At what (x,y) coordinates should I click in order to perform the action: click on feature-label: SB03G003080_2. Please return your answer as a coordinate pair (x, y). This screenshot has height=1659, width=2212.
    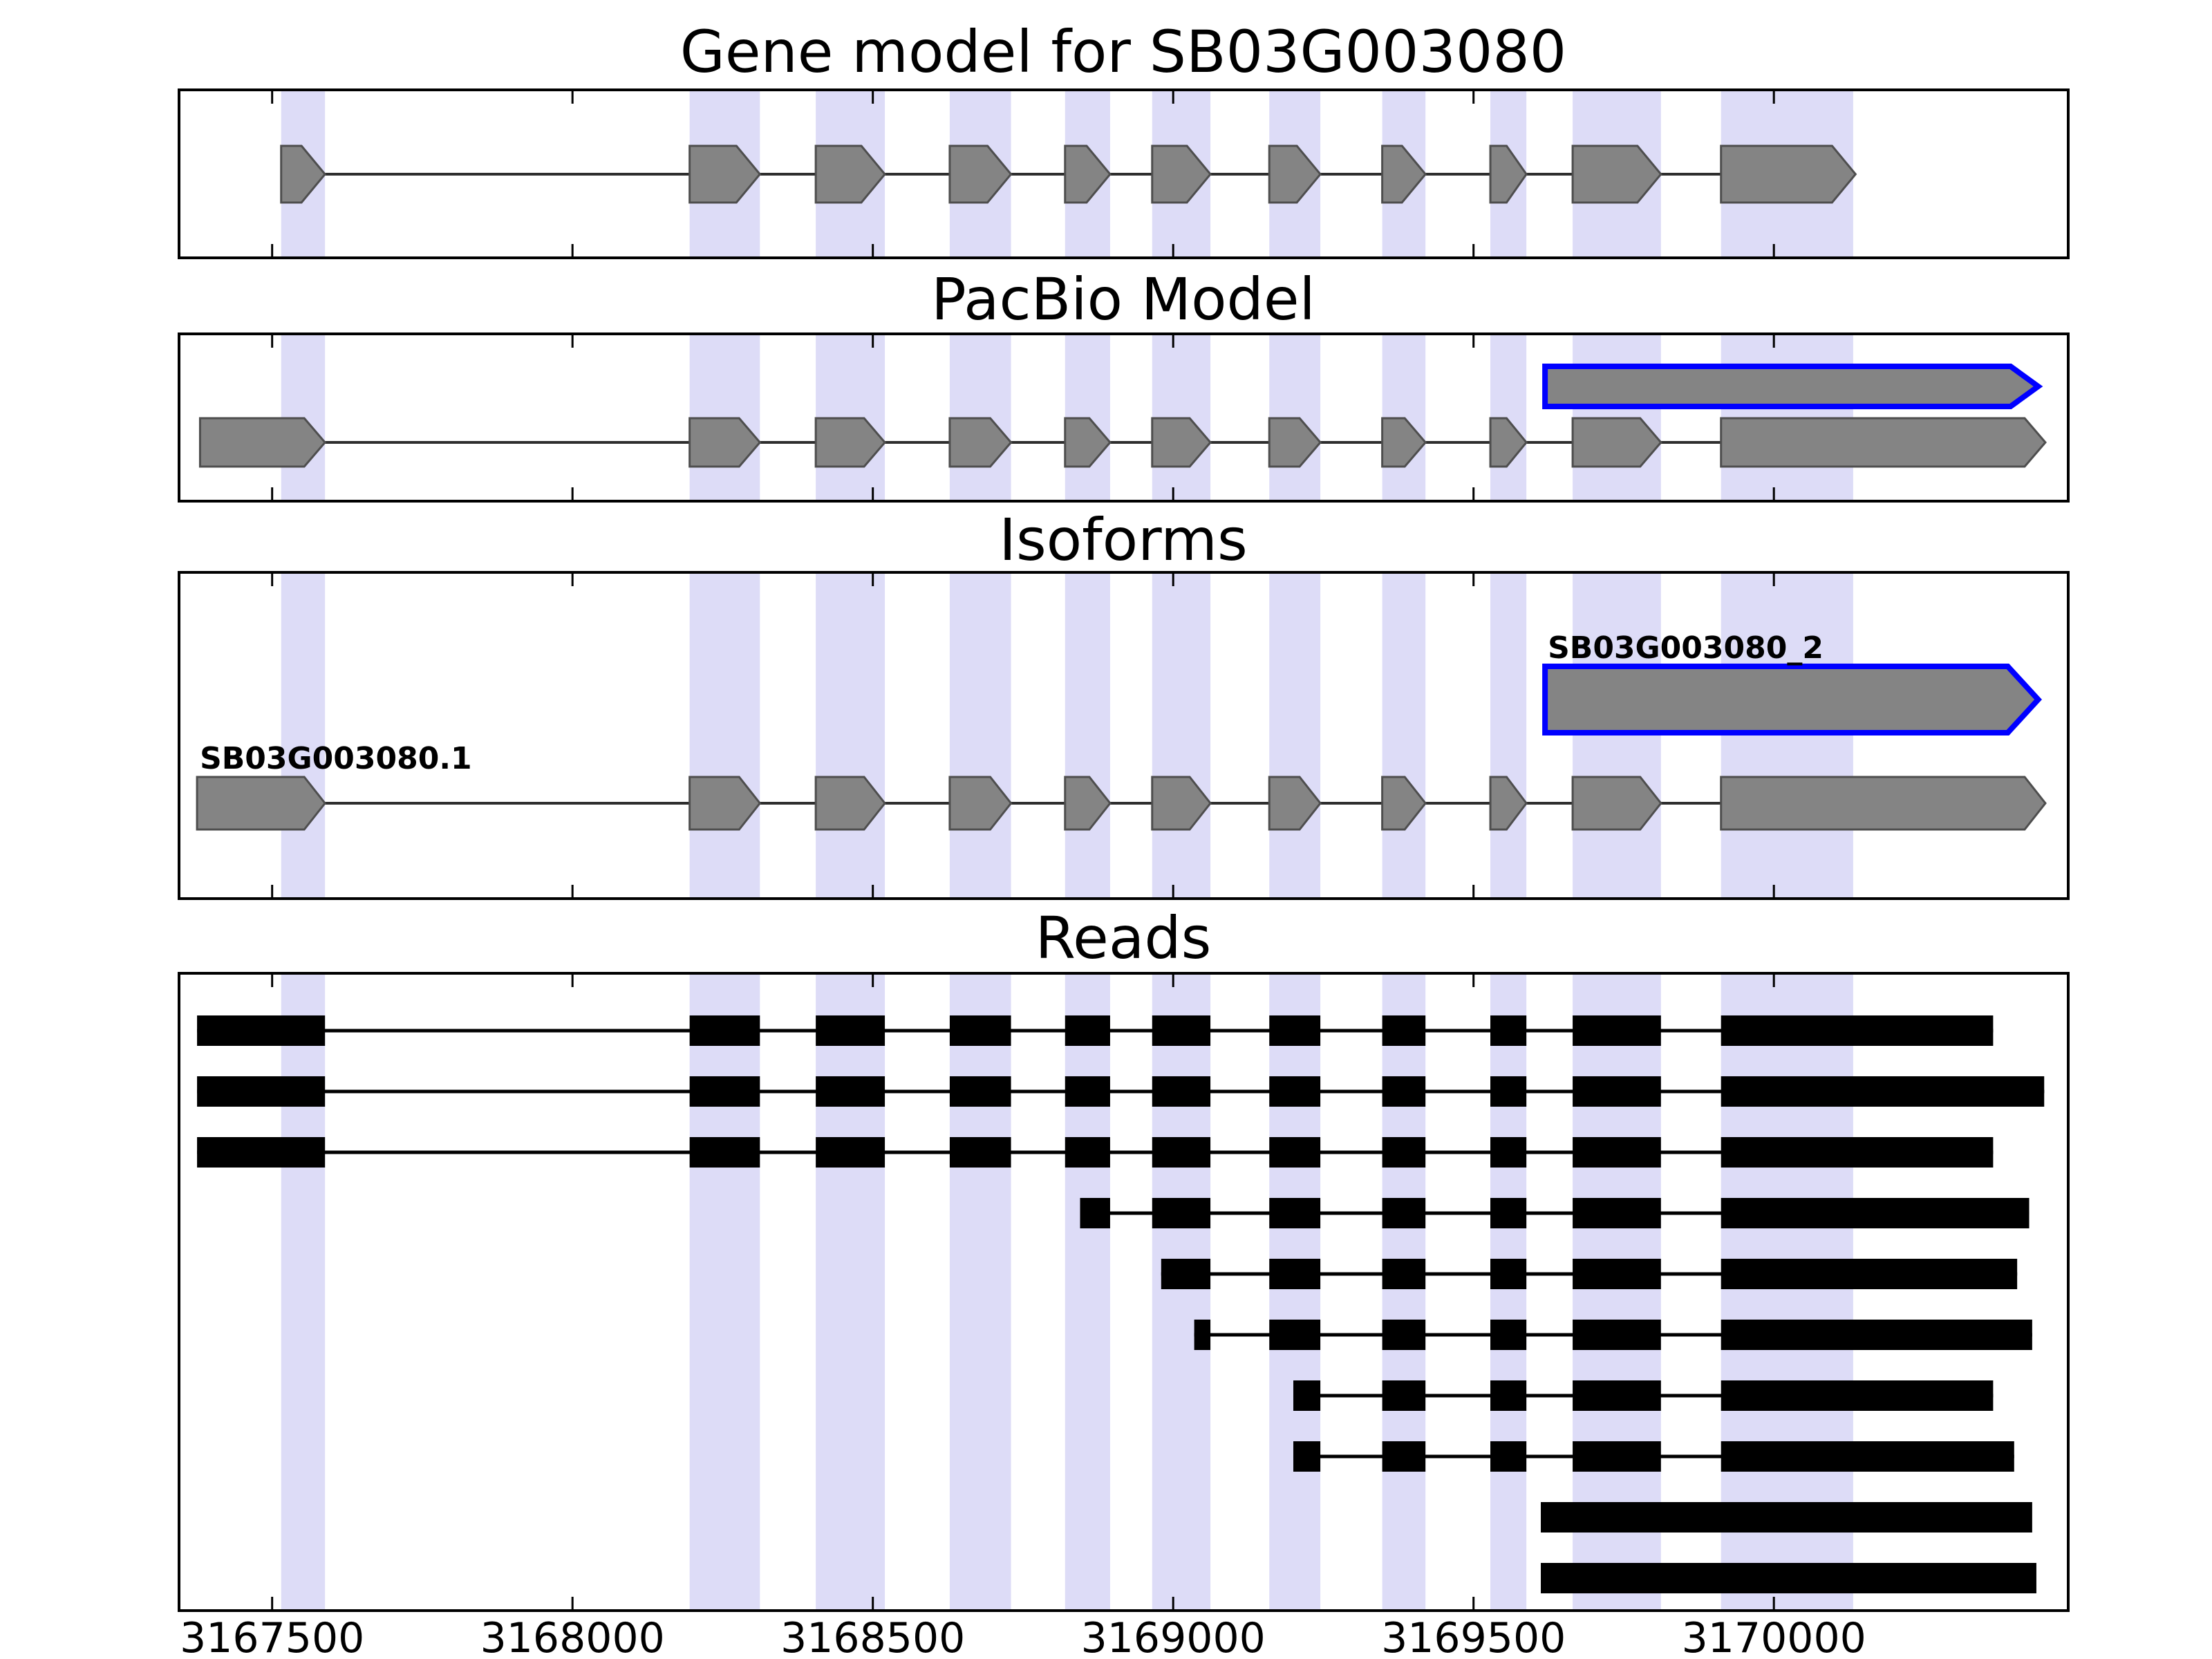
    Looking at the image, I should click on (1686, 648).